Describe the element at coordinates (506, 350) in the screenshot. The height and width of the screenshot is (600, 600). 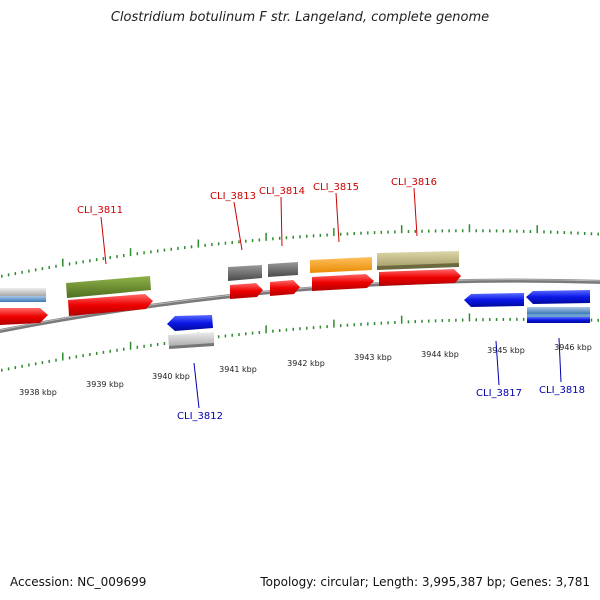
I see `scale-label: 3945 kbp` at that location.